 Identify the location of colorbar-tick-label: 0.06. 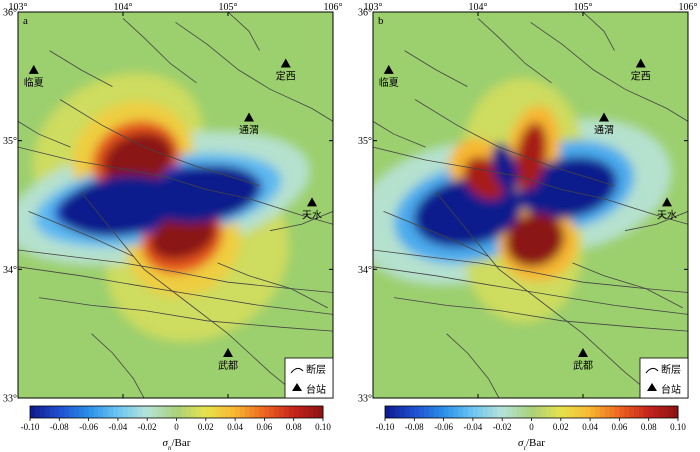
(620, 427).